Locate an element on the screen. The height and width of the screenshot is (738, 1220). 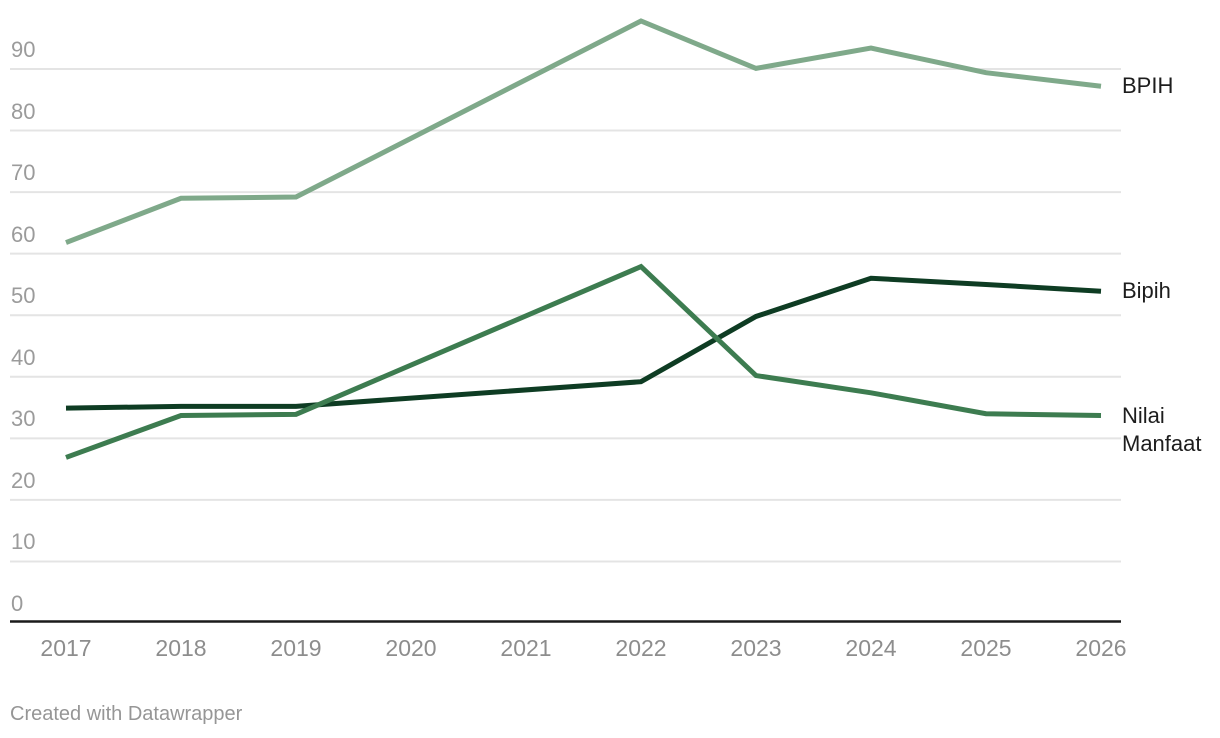
y-tick-label: 30 is located at coordinates (23, 419).